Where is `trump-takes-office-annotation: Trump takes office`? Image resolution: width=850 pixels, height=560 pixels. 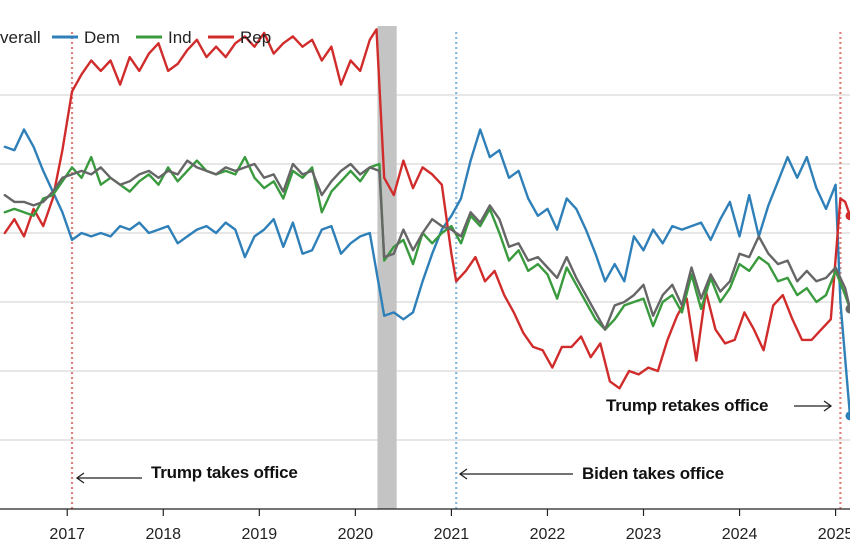
trump-takes-office-annotation: Trump takes office is located at coordinates (186, 473).